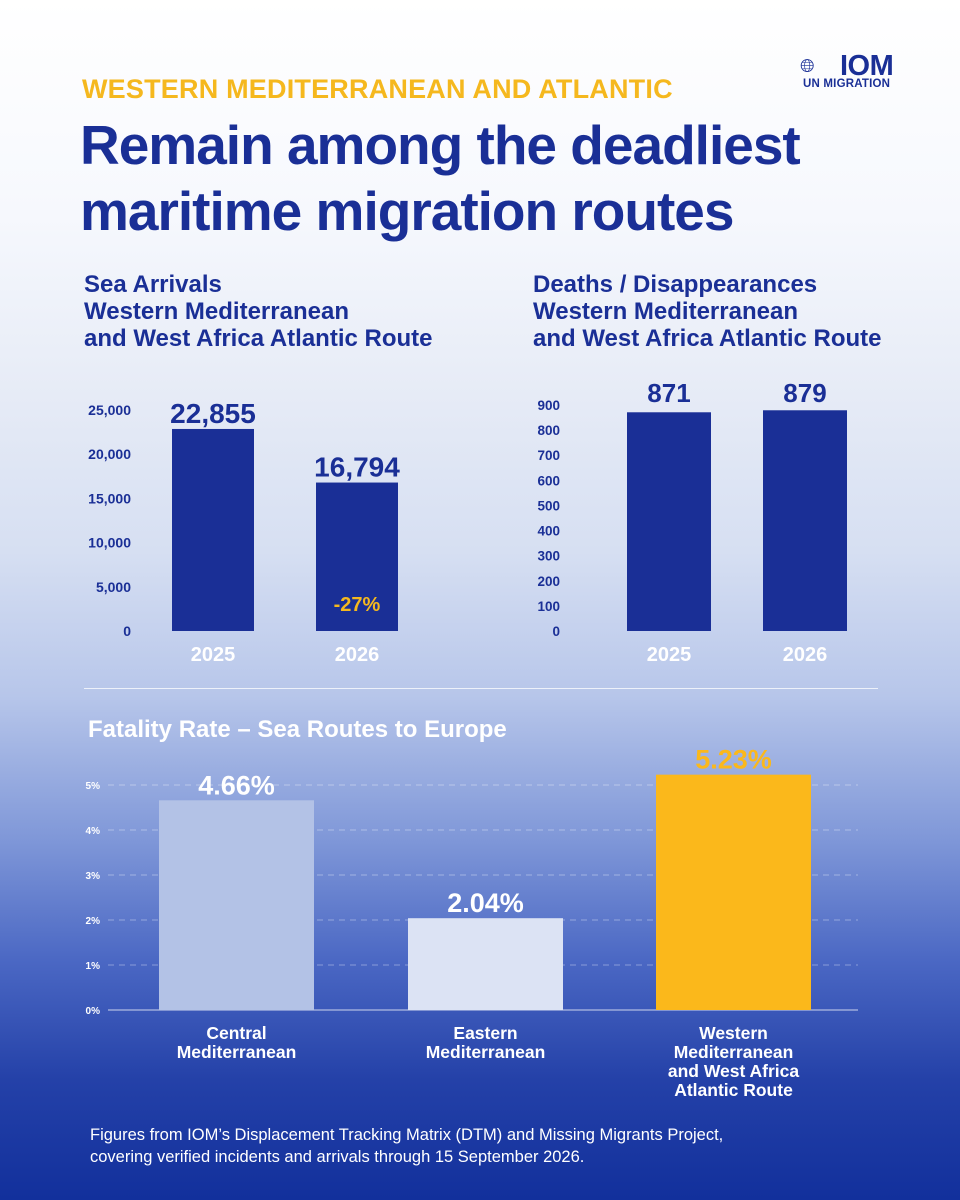 Image resolution: width=960 pixels, height=1200 pixels. Describe the element at coordinates (109, 543) in the screenshot. I see `arrivals-ytick: 10,000` at that location.